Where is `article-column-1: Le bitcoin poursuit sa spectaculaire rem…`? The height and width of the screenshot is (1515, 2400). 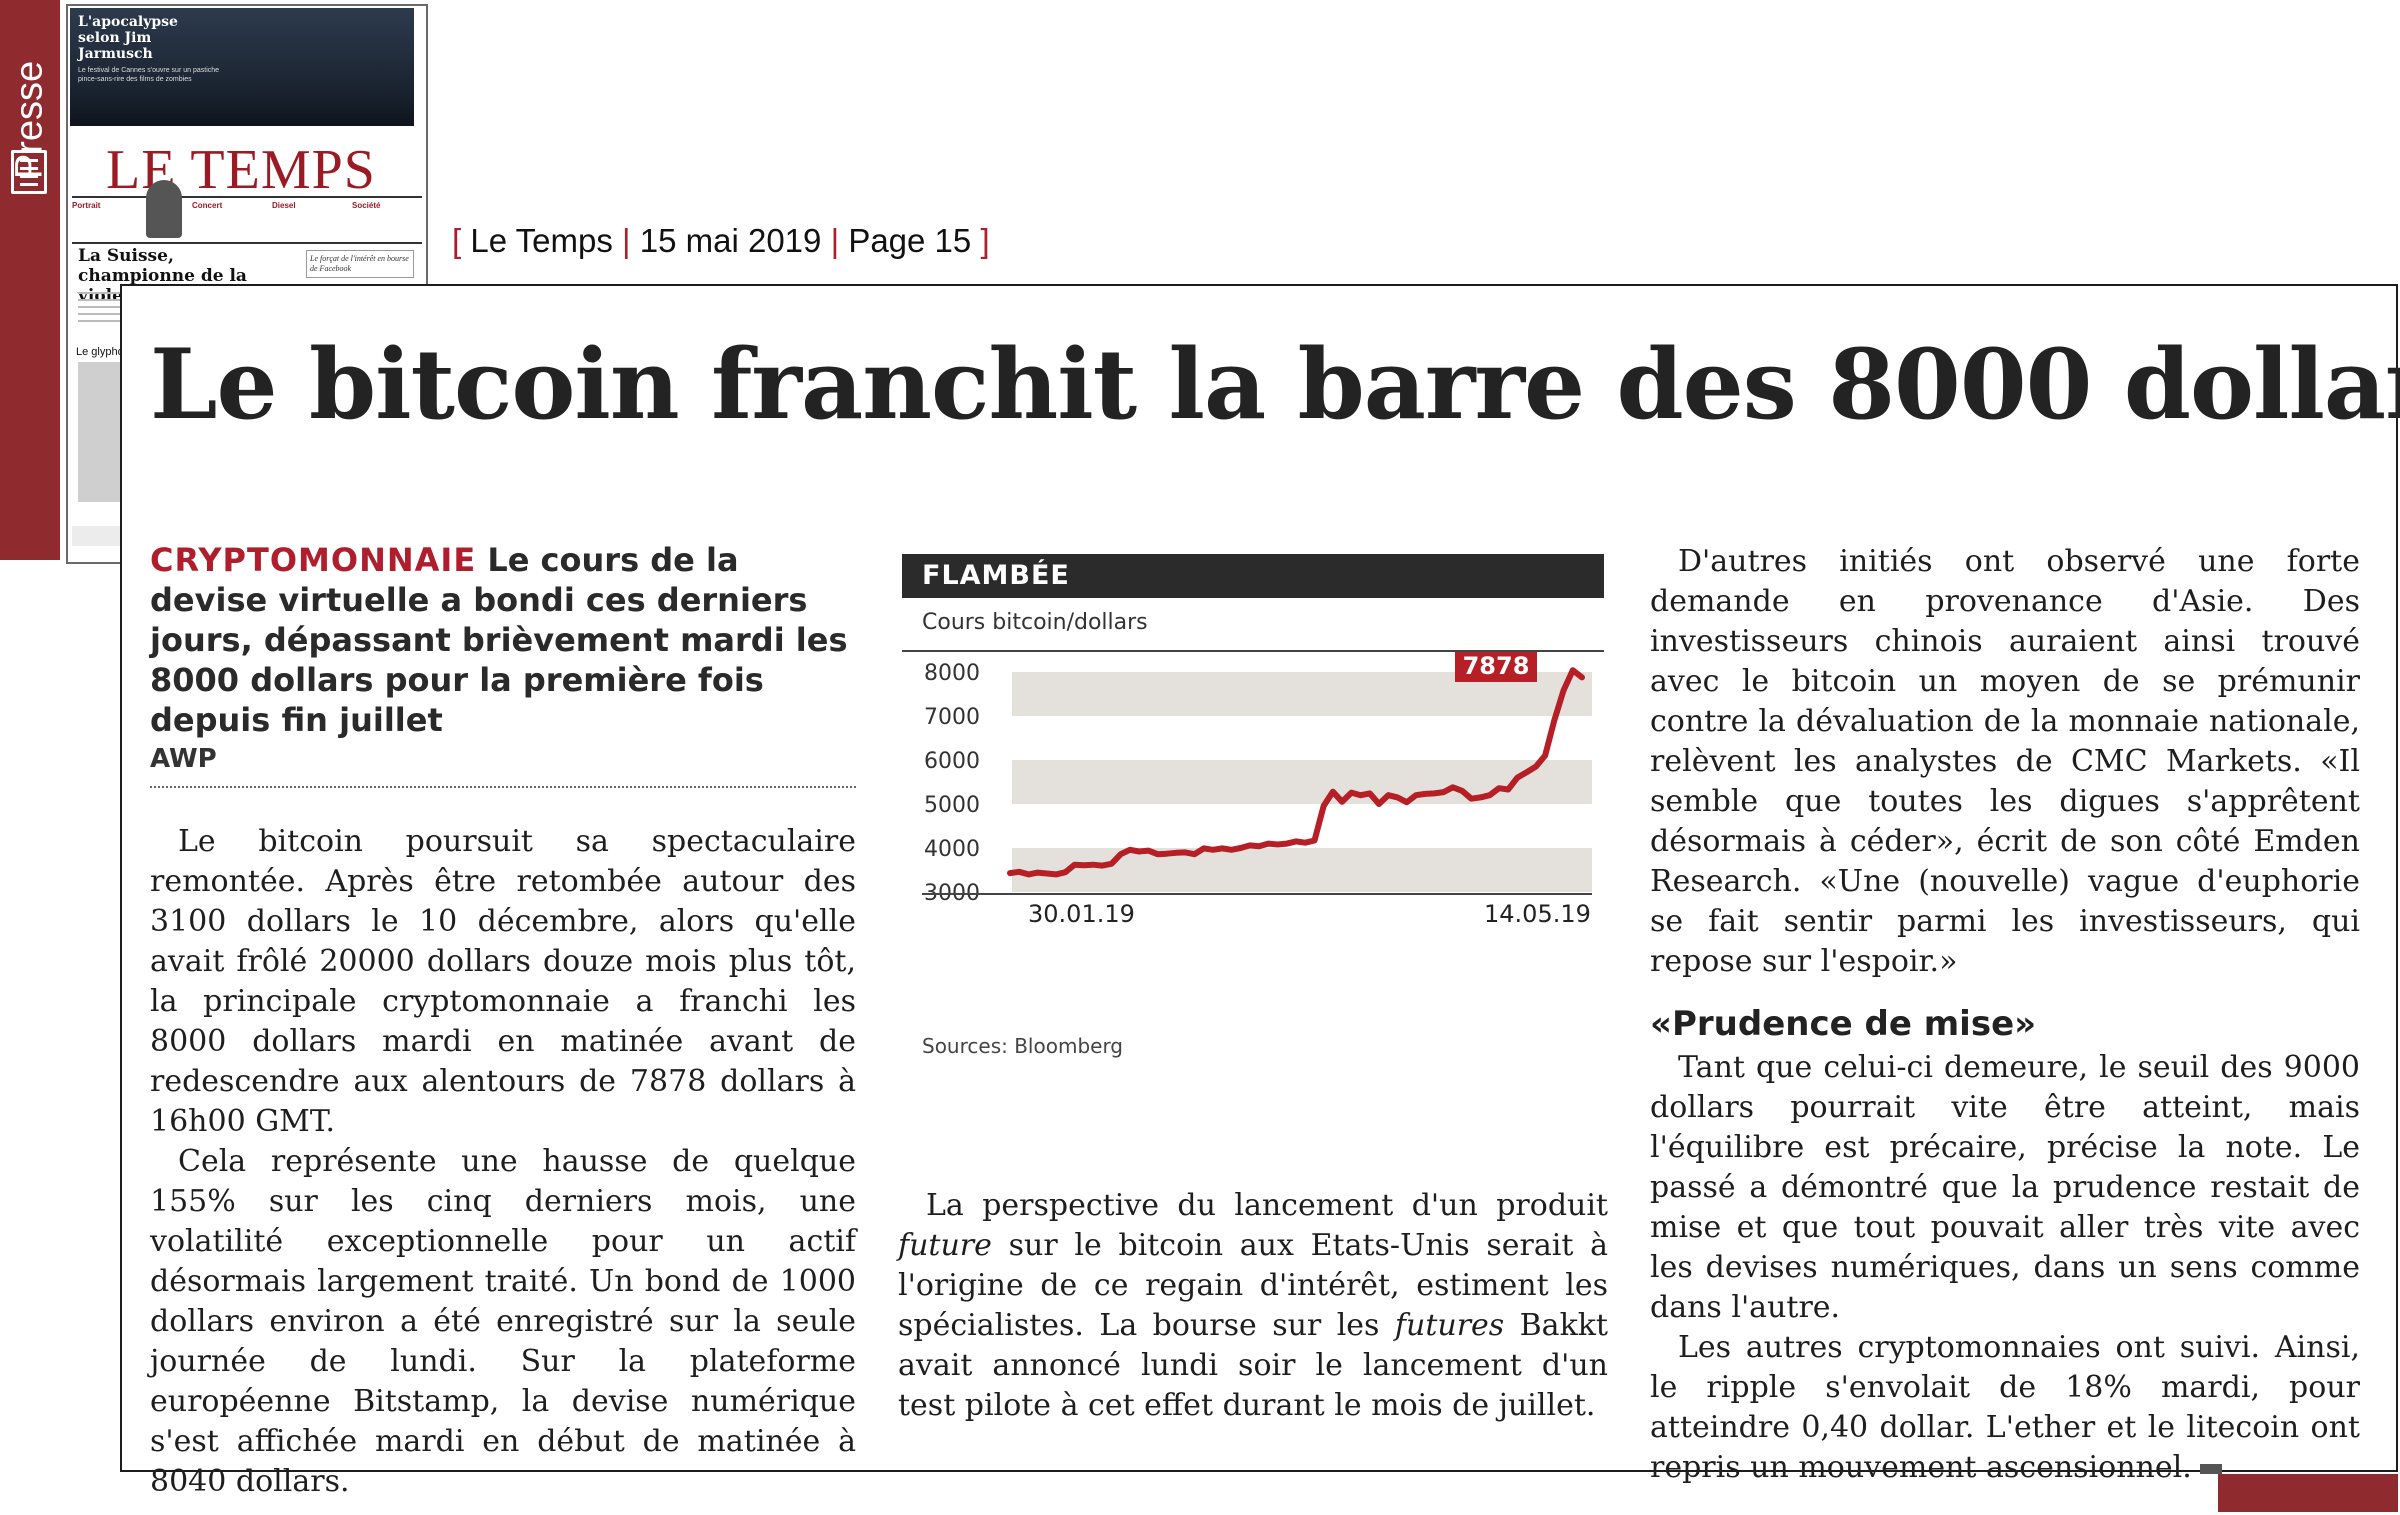 article-column-1: Le bitcoin poursuit sa spectaculaire rem… is located at coordinates (503, 1162).